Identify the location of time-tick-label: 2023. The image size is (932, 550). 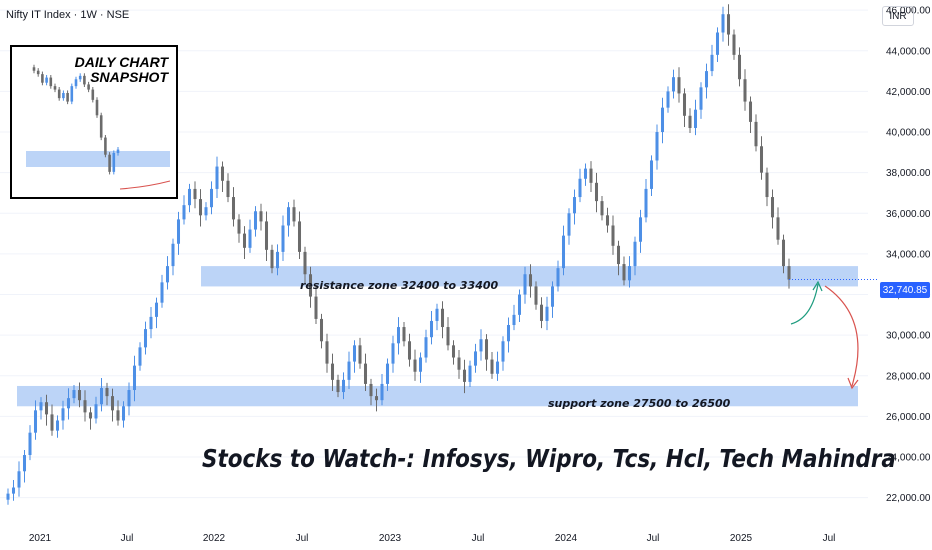
(390, 538).